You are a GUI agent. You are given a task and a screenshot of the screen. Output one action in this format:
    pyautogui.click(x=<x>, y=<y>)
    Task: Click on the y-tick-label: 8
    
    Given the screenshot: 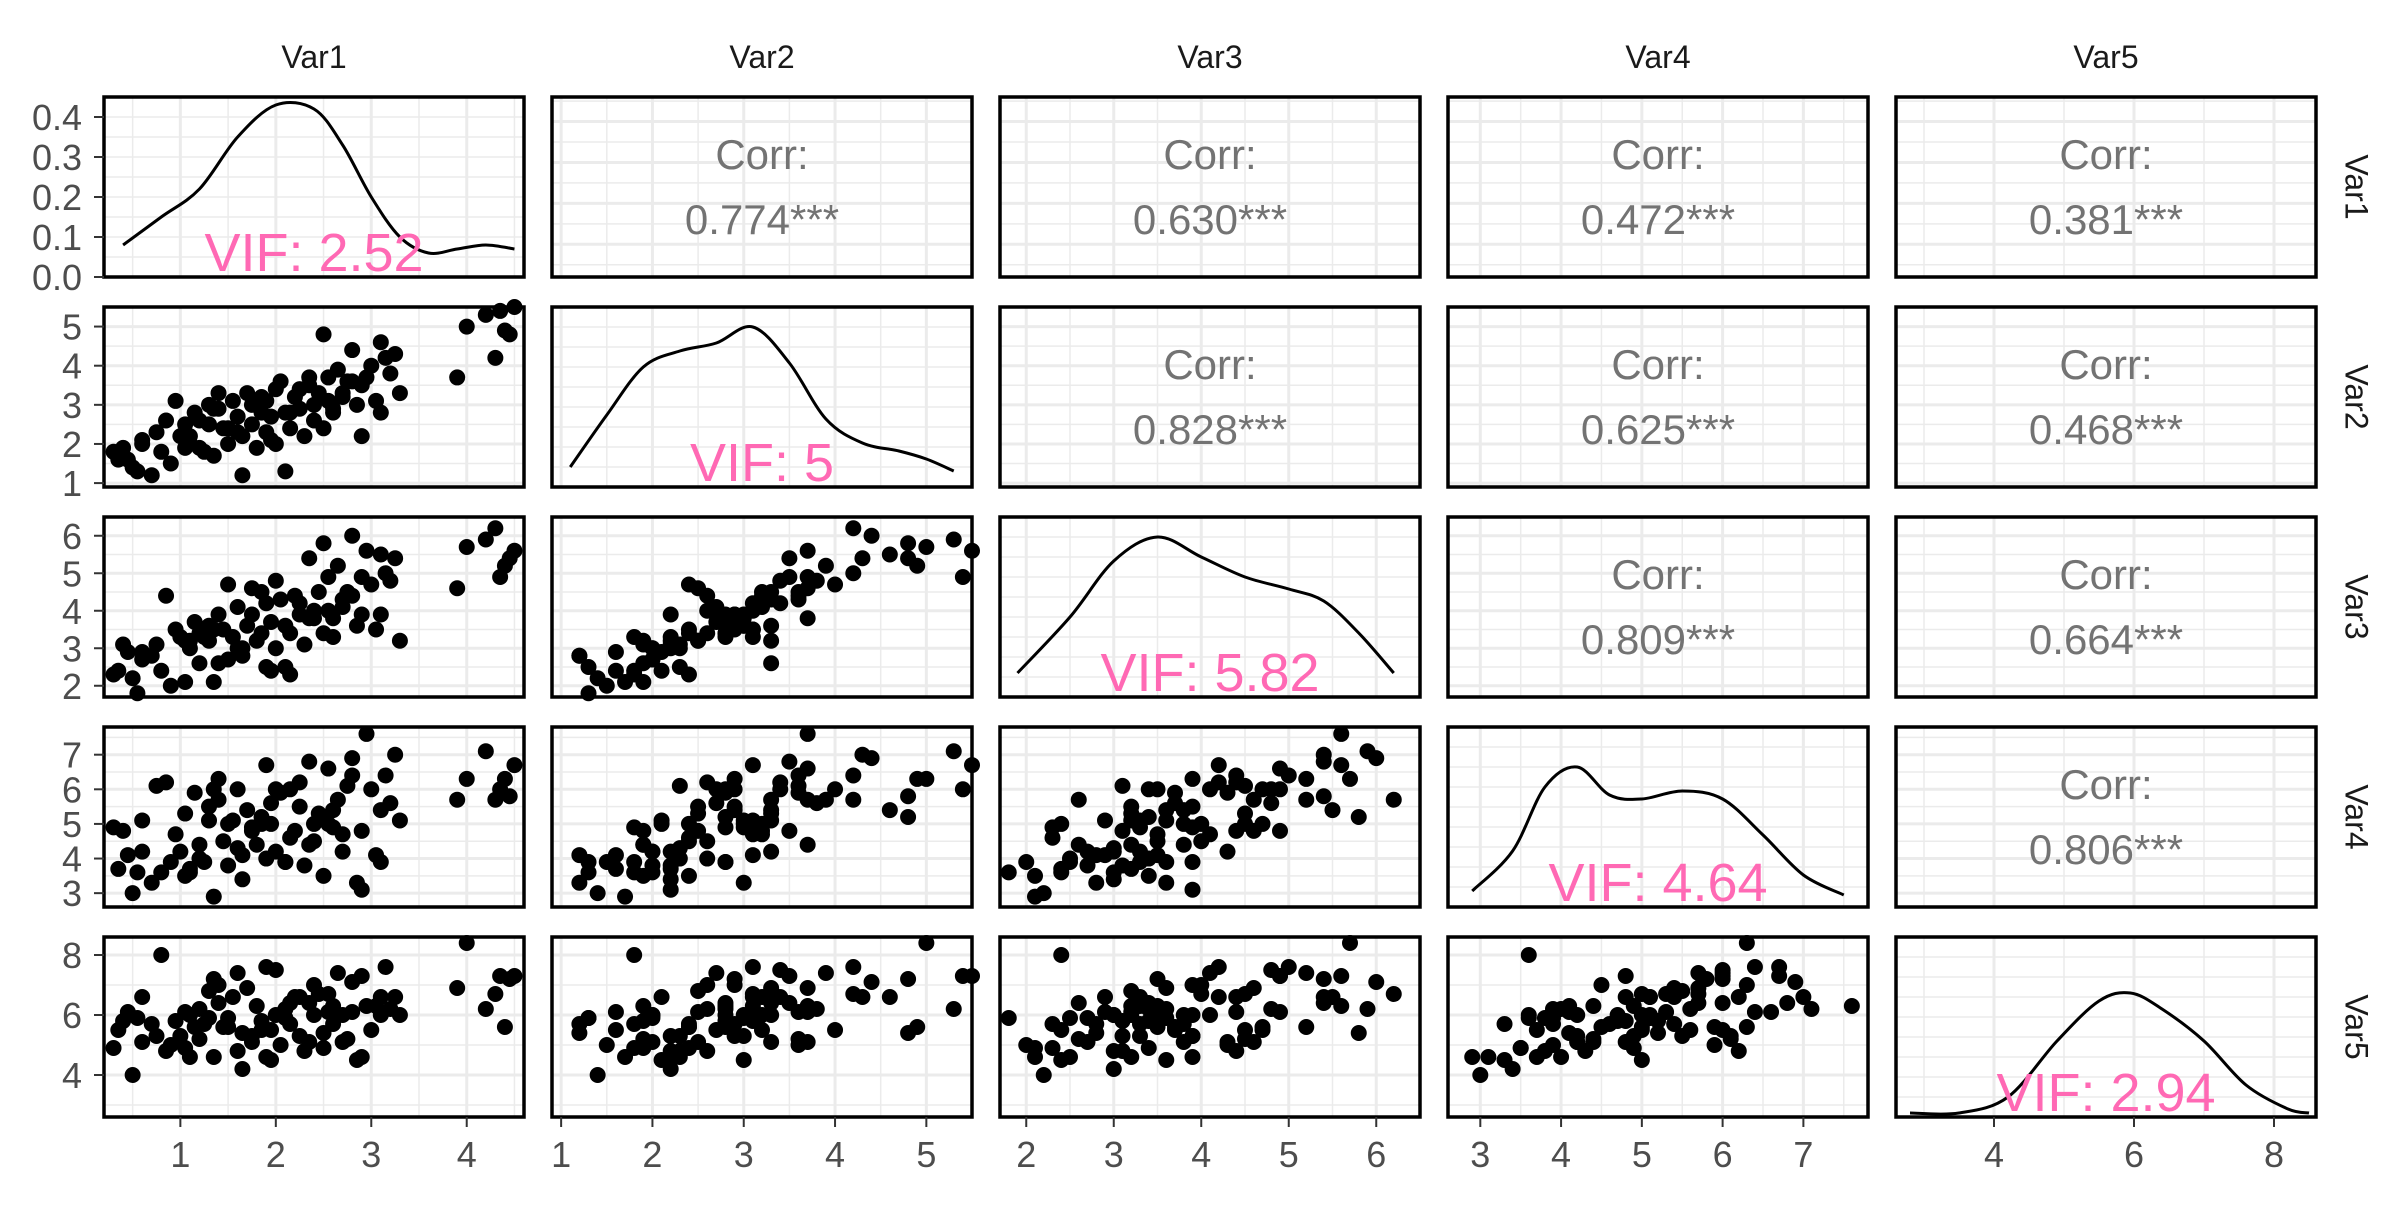 What is the action you would take?
    pyautogui.click(x=72, y=955)
    